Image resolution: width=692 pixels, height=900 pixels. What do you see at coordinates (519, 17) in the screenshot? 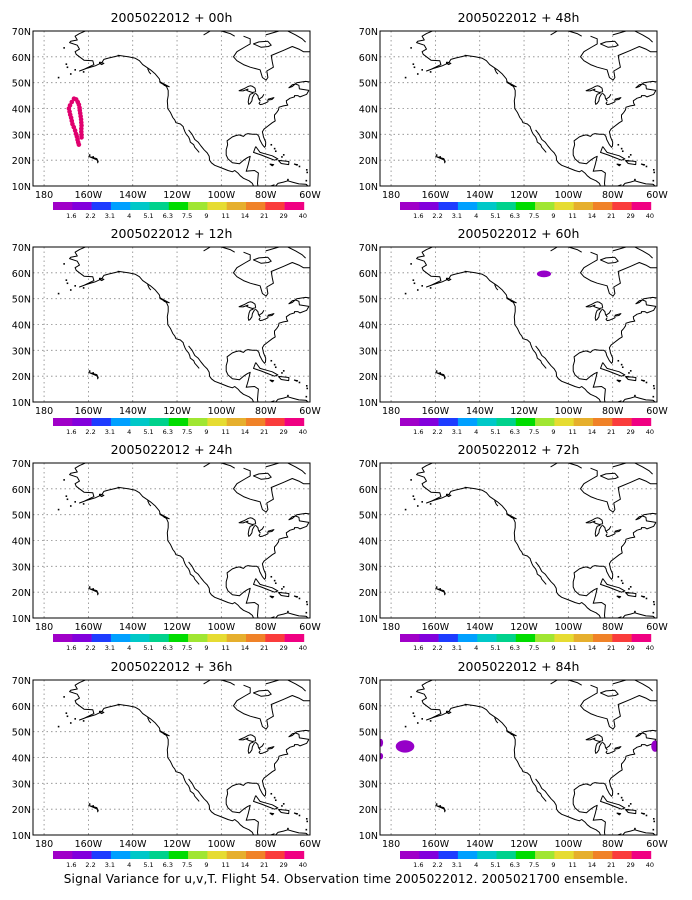
I see `panel-title: 2005022012 + 48h` at bounding box center [519, 17].